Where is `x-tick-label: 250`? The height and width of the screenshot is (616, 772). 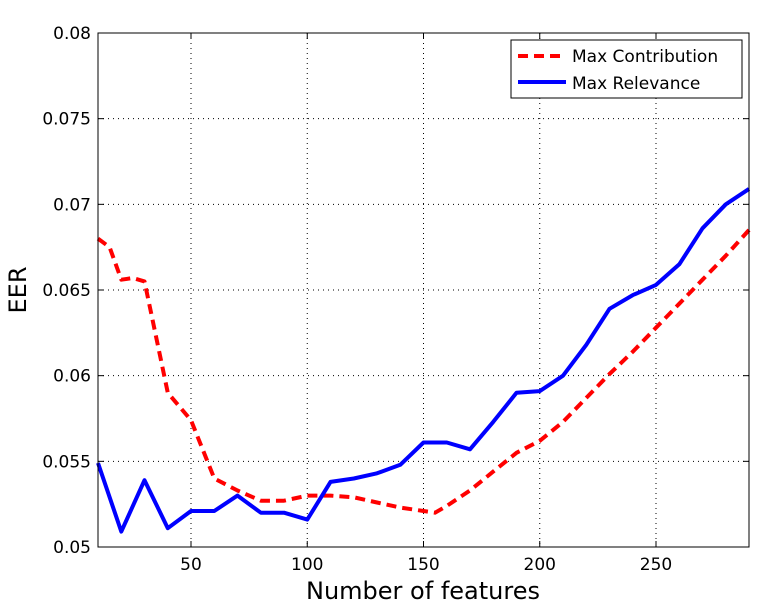
x-tick-label: 250 is located at coordinates (656, 565).